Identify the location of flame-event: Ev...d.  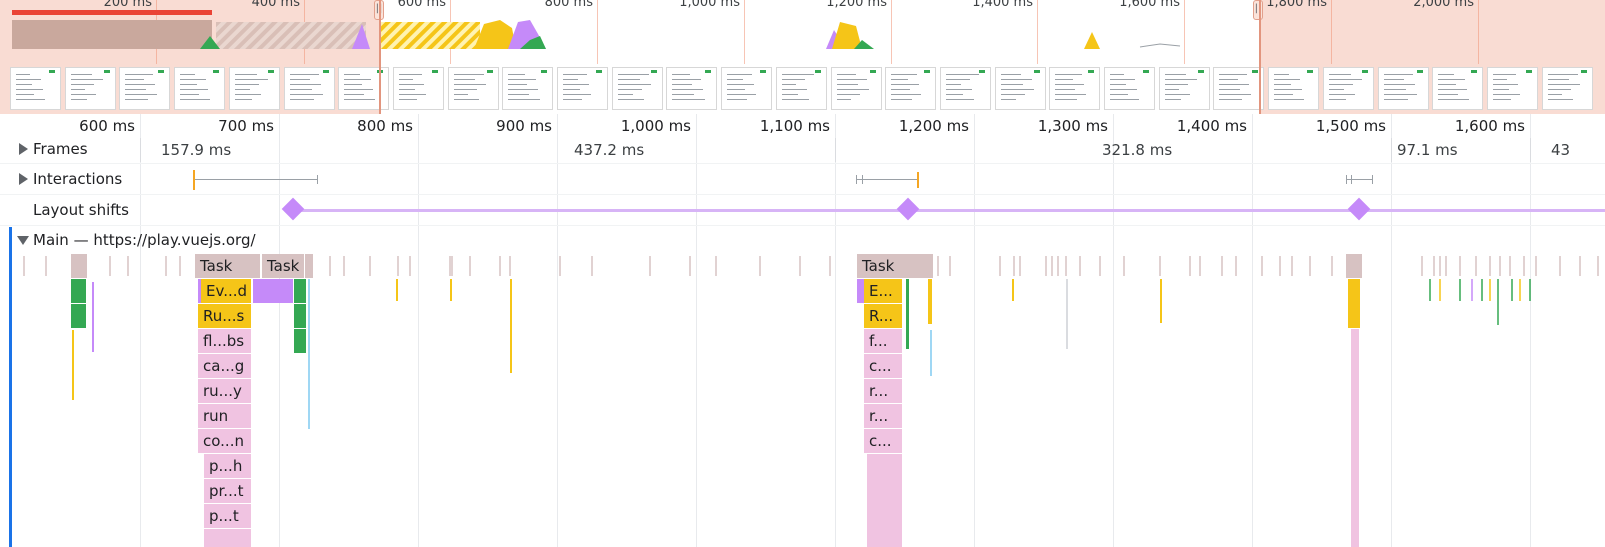
(224, 291).